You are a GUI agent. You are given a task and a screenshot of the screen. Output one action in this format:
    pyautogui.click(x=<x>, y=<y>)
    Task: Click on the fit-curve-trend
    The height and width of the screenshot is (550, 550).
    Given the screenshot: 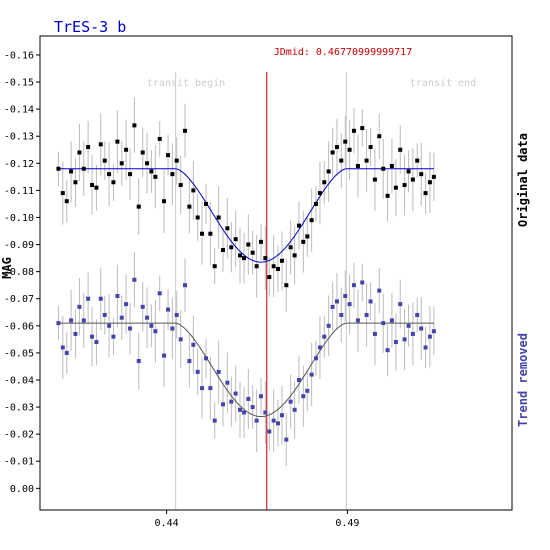 What is the action you would take?
    pyautogui.click(x=246, y=369)
    